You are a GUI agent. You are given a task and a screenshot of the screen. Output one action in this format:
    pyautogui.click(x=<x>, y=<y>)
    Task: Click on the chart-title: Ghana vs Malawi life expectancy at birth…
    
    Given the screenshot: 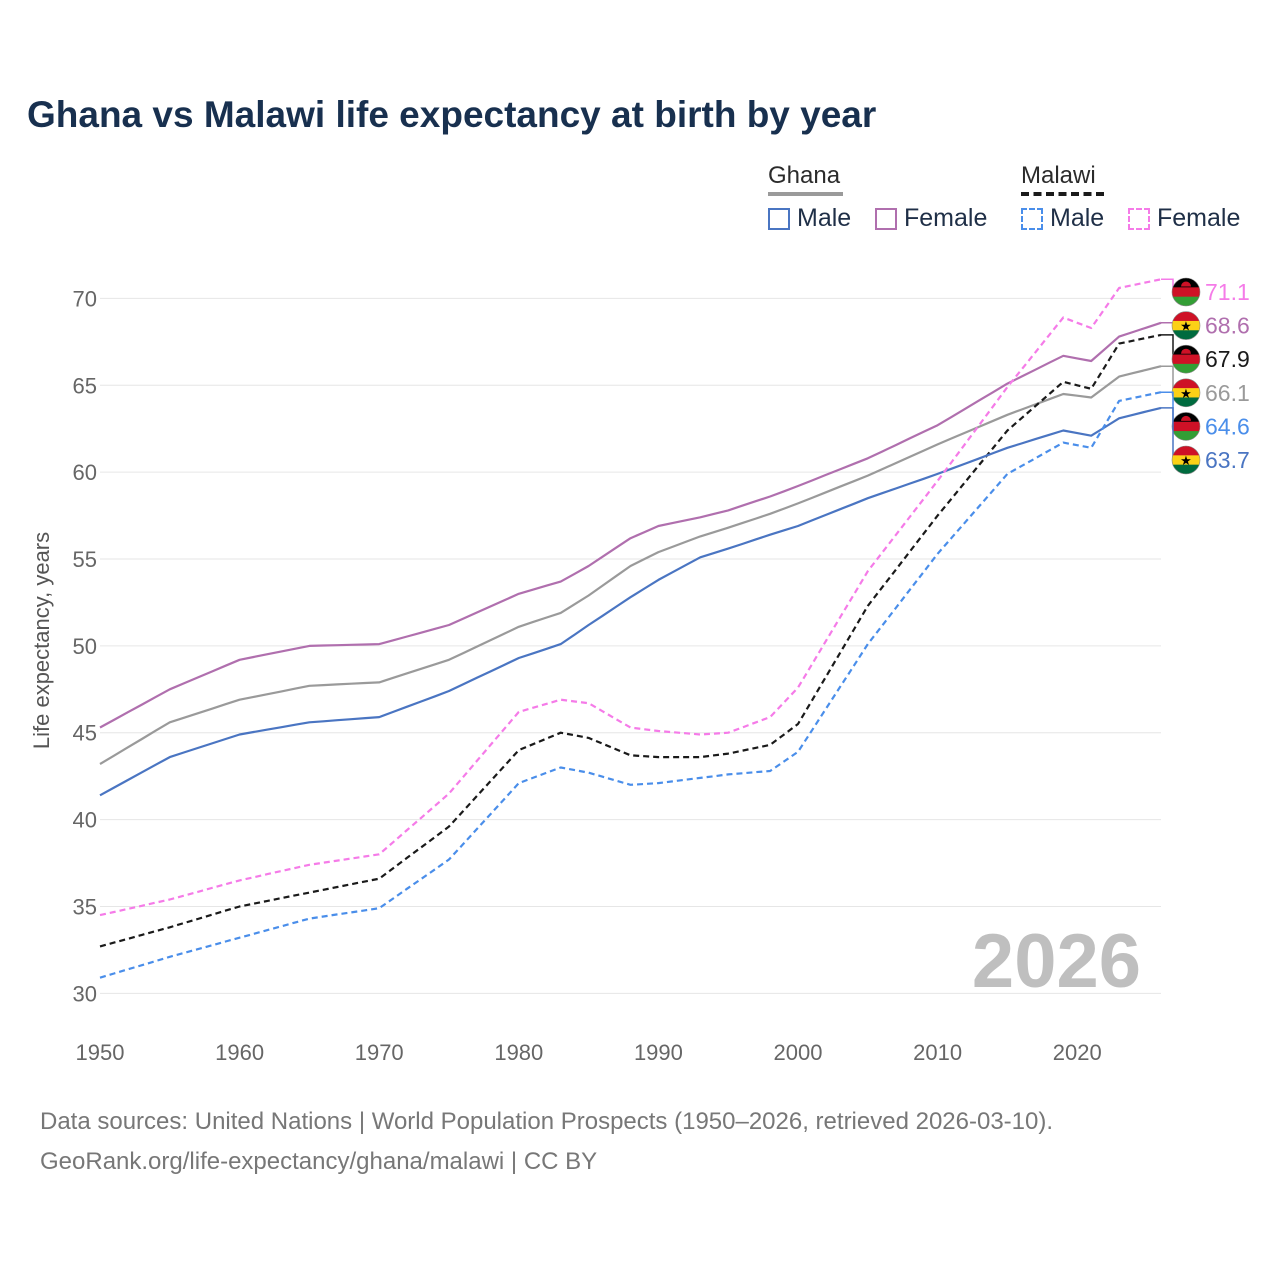 What is the action you would take?
    pyautogui.click(x=452, y=114)
    